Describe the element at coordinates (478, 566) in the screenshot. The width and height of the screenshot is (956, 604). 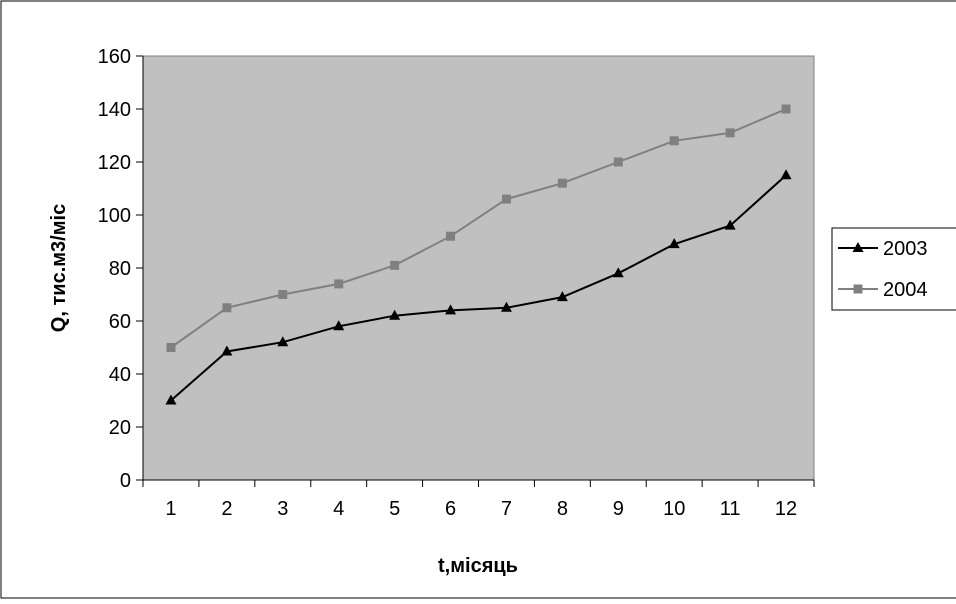
I see `x-axis-label: t,місяць` at that location.